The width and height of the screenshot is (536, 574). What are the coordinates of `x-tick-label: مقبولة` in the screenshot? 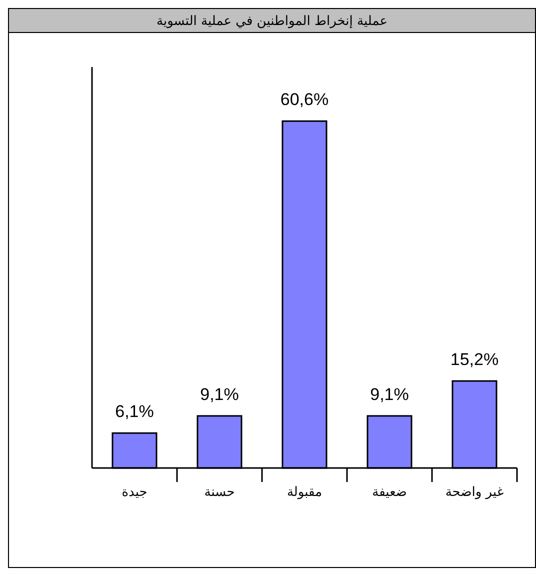 It's located at (304, 492).